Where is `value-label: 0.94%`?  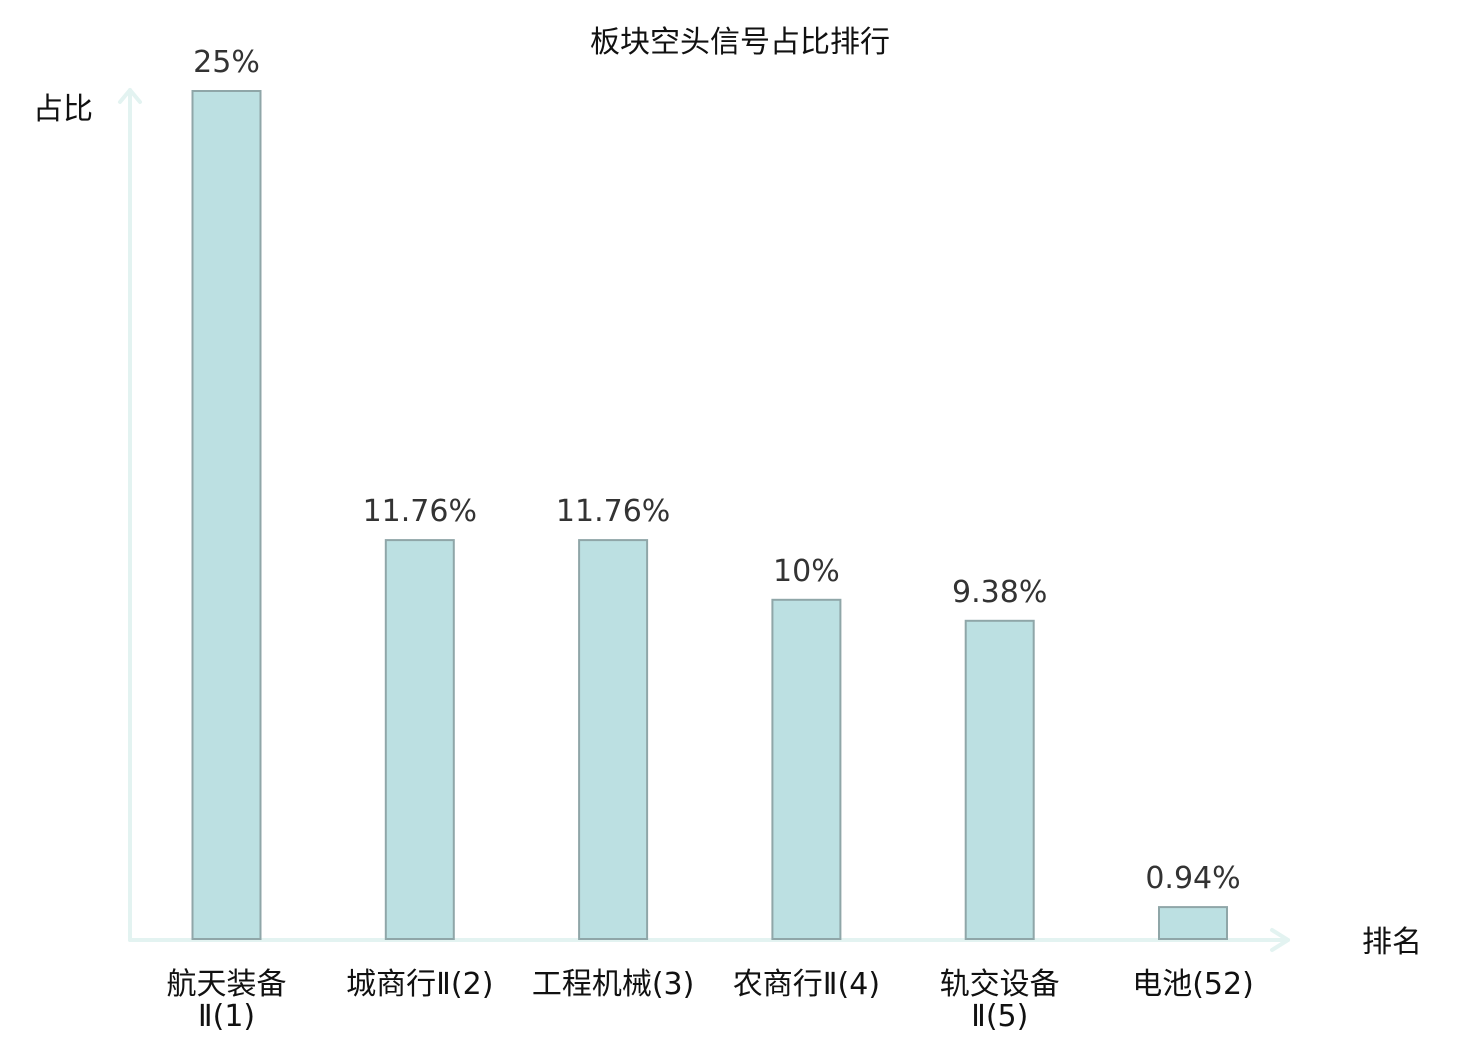 value-label: 0.94% is located at coordinates (1192, 878).